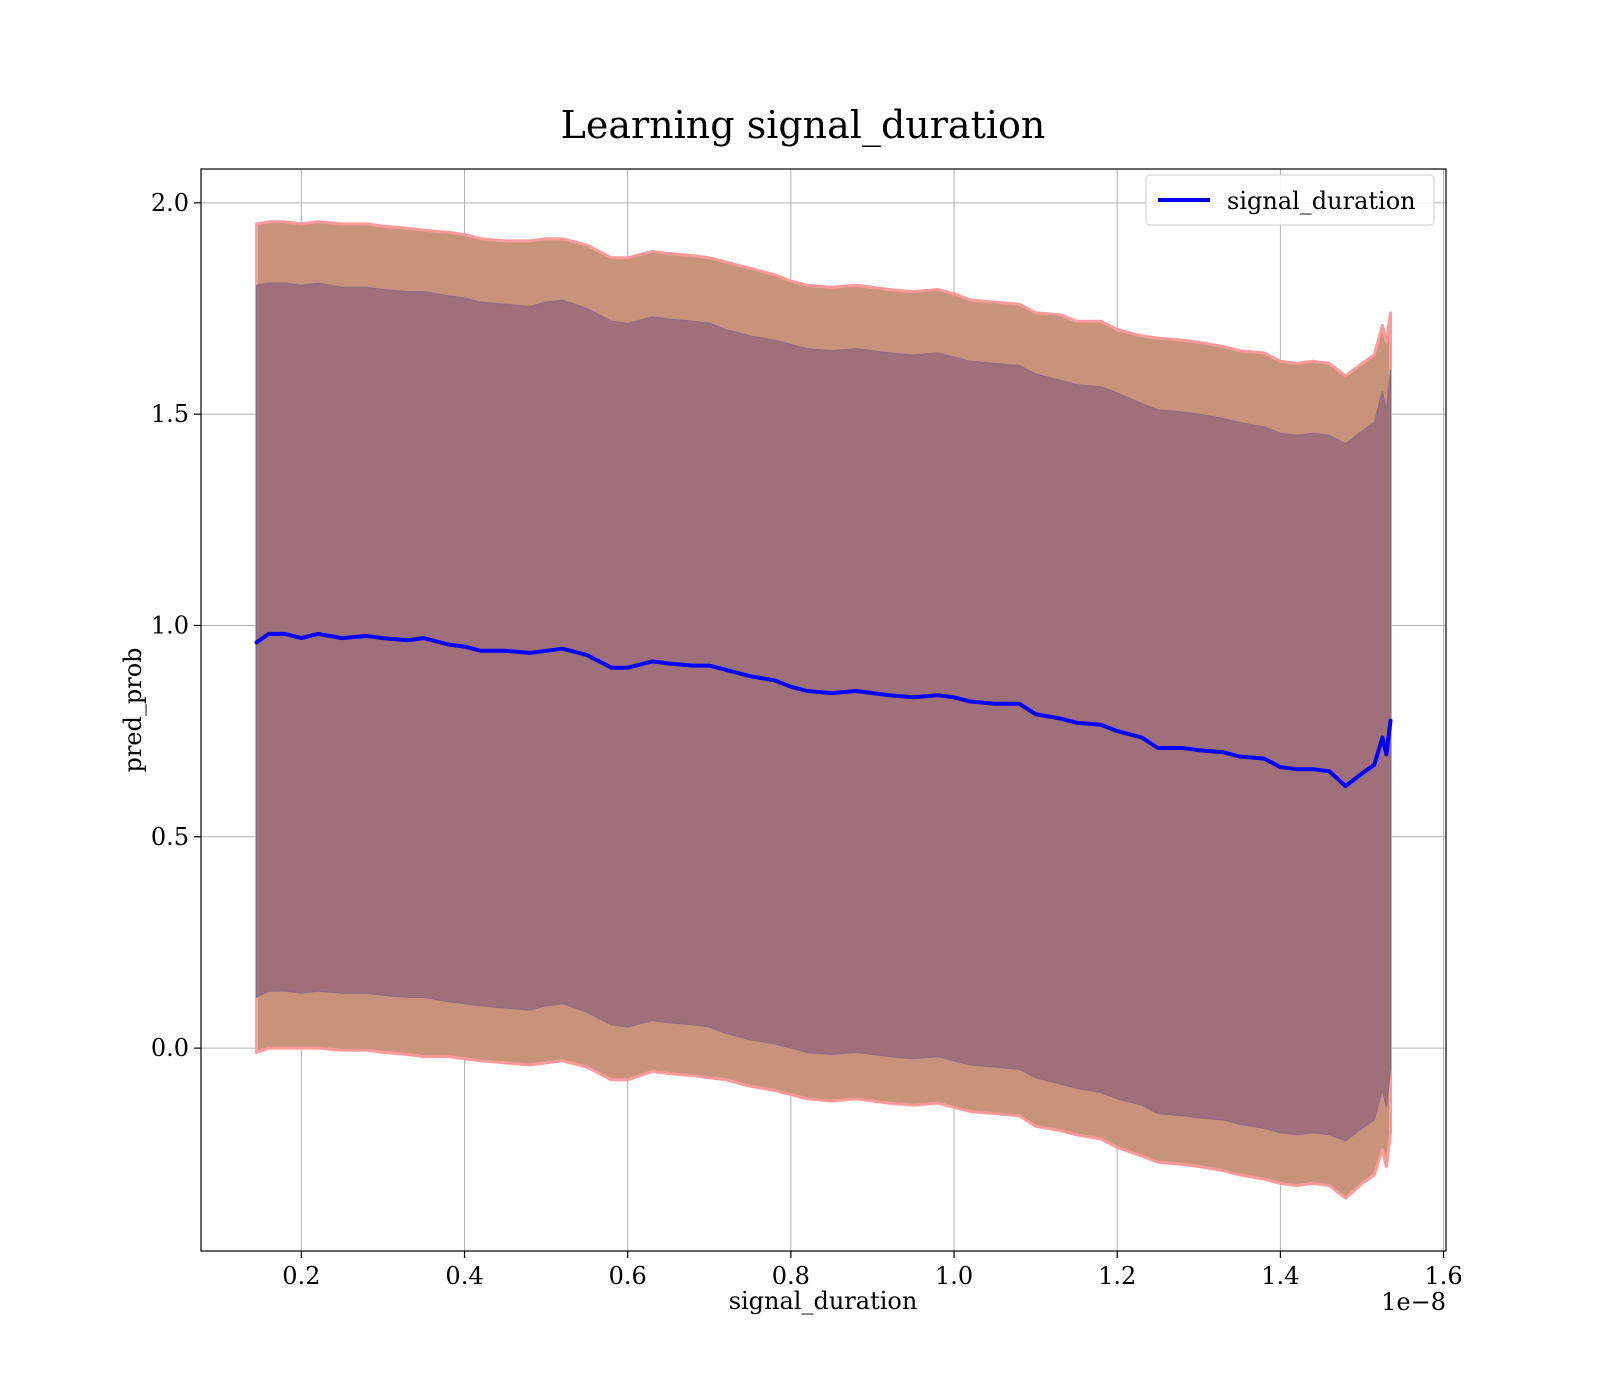  What do you see at coordinates (954, 1276) in the screenshot?
I see `x-tick-label: 1.0` at bounding box center [954, 1276].